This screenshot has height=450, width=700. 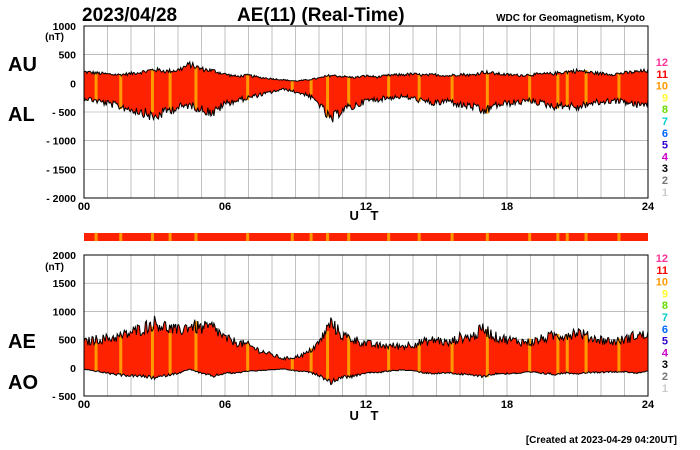 What do you see at coordinates (507, 405) in the screenshot?
I see `x-tick-label: 18` at bounding box center [507, 405].